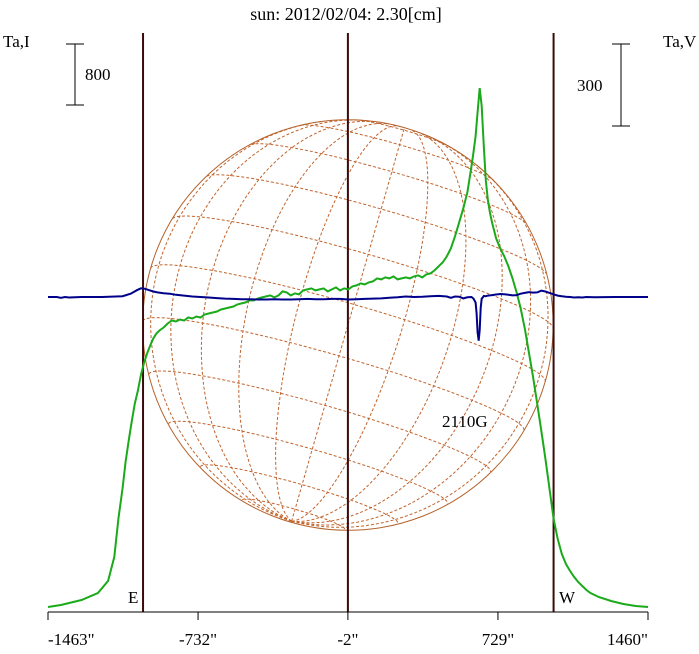 The height and width of the screenshot is (654, 699). What do you see at coordinates (590, 85) in the screenshot?
I see `right-scale-bar-label: 300` at bounding box center [590, 85].